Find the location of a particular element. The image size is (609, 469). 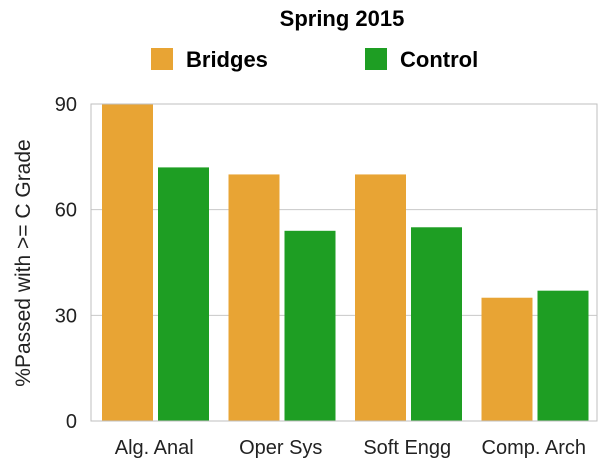

y-ticks: 0 30 60 90 is located at coordinates (66, 263).